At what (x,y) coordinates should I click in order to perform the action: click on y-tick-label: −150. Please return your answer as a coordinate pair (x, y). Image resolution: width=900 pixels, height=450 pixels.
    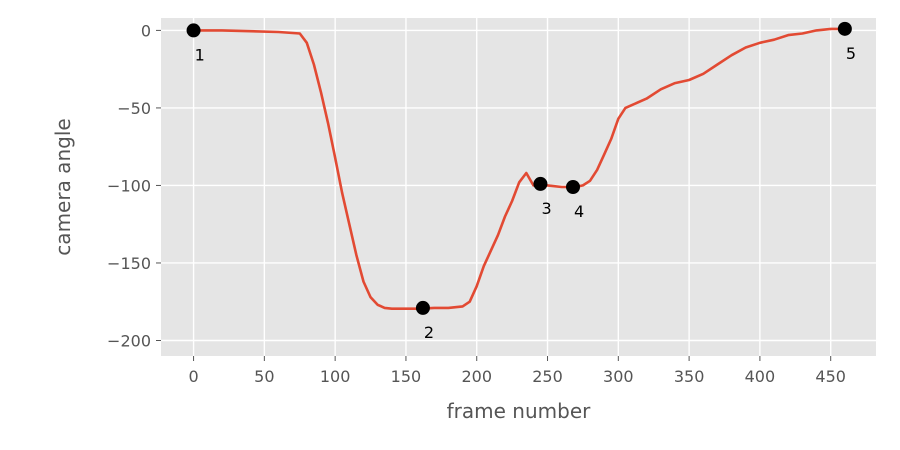
    Looking at the image, I should click on (129, 263).